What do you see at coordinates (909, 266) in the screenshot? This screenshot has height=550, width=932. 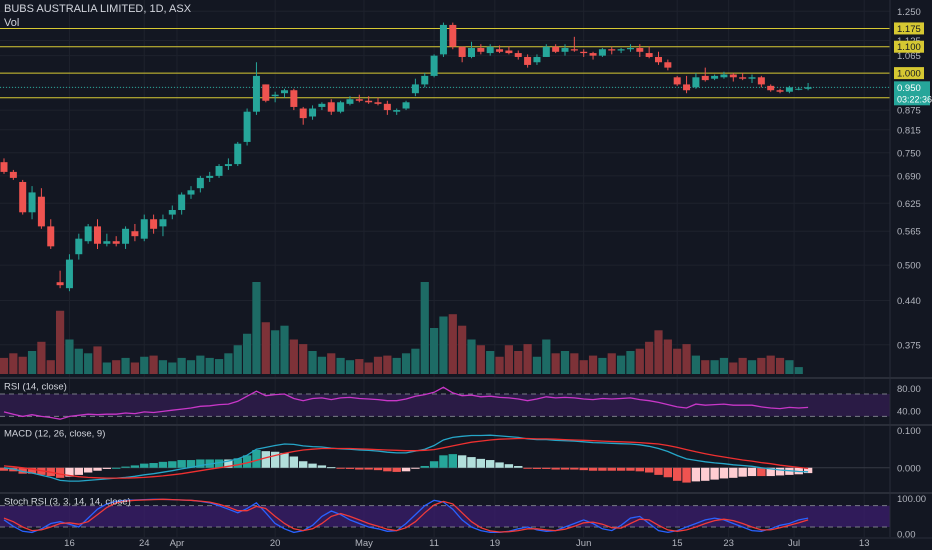 I see `price-tick-label: 0.500` at bounding box center [909, 266].